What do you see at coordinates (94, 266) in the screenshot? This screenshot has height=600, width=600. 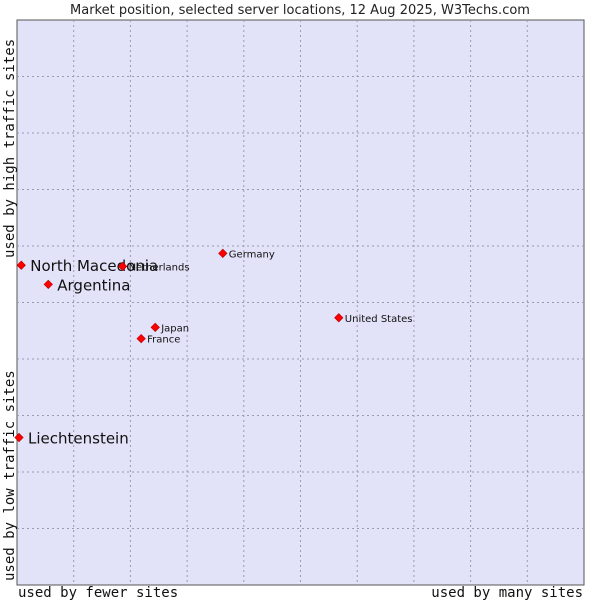 I see `point-label-north-macedonia: North Macedonia` at bounding box center [94, 266].